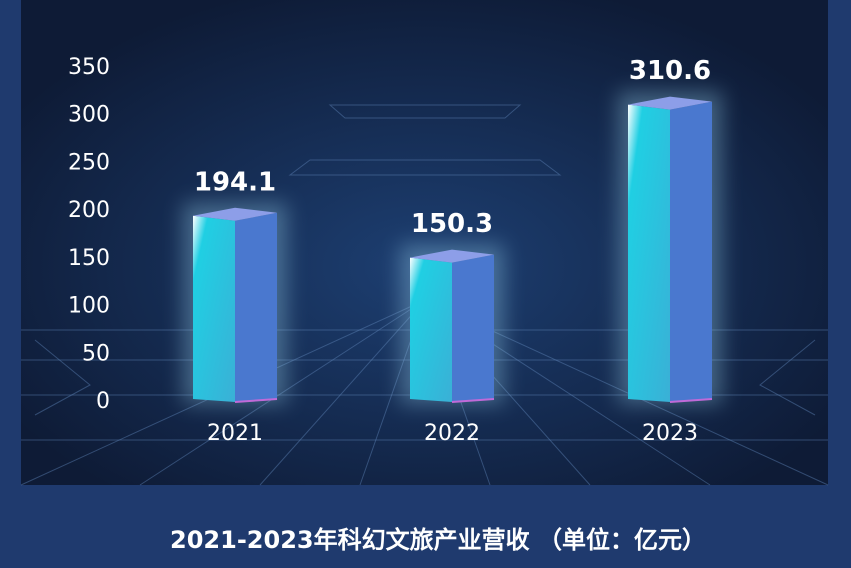  I want to click on x-tick-label: 2021, so click(235, 433).